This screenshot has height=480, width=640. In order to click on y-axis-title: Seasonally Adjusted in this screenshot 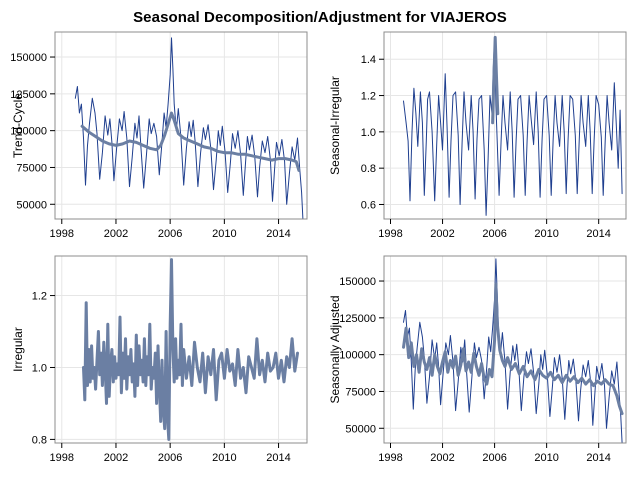, I will do `click(335, 349)`.